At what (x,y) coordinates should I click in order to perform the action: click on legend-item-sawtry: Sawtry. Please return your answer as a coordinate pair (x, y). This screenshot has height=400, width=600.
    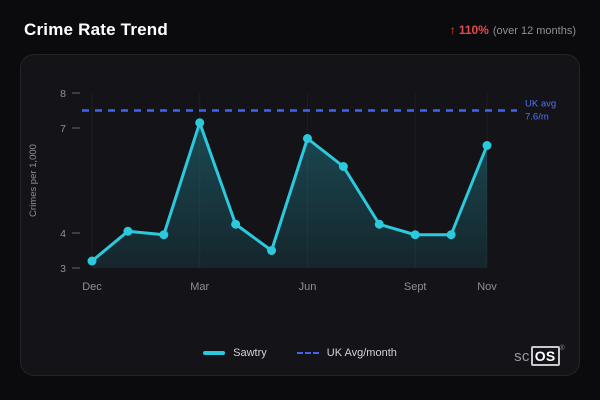
    Looking at the image, I should click on (235, 353).